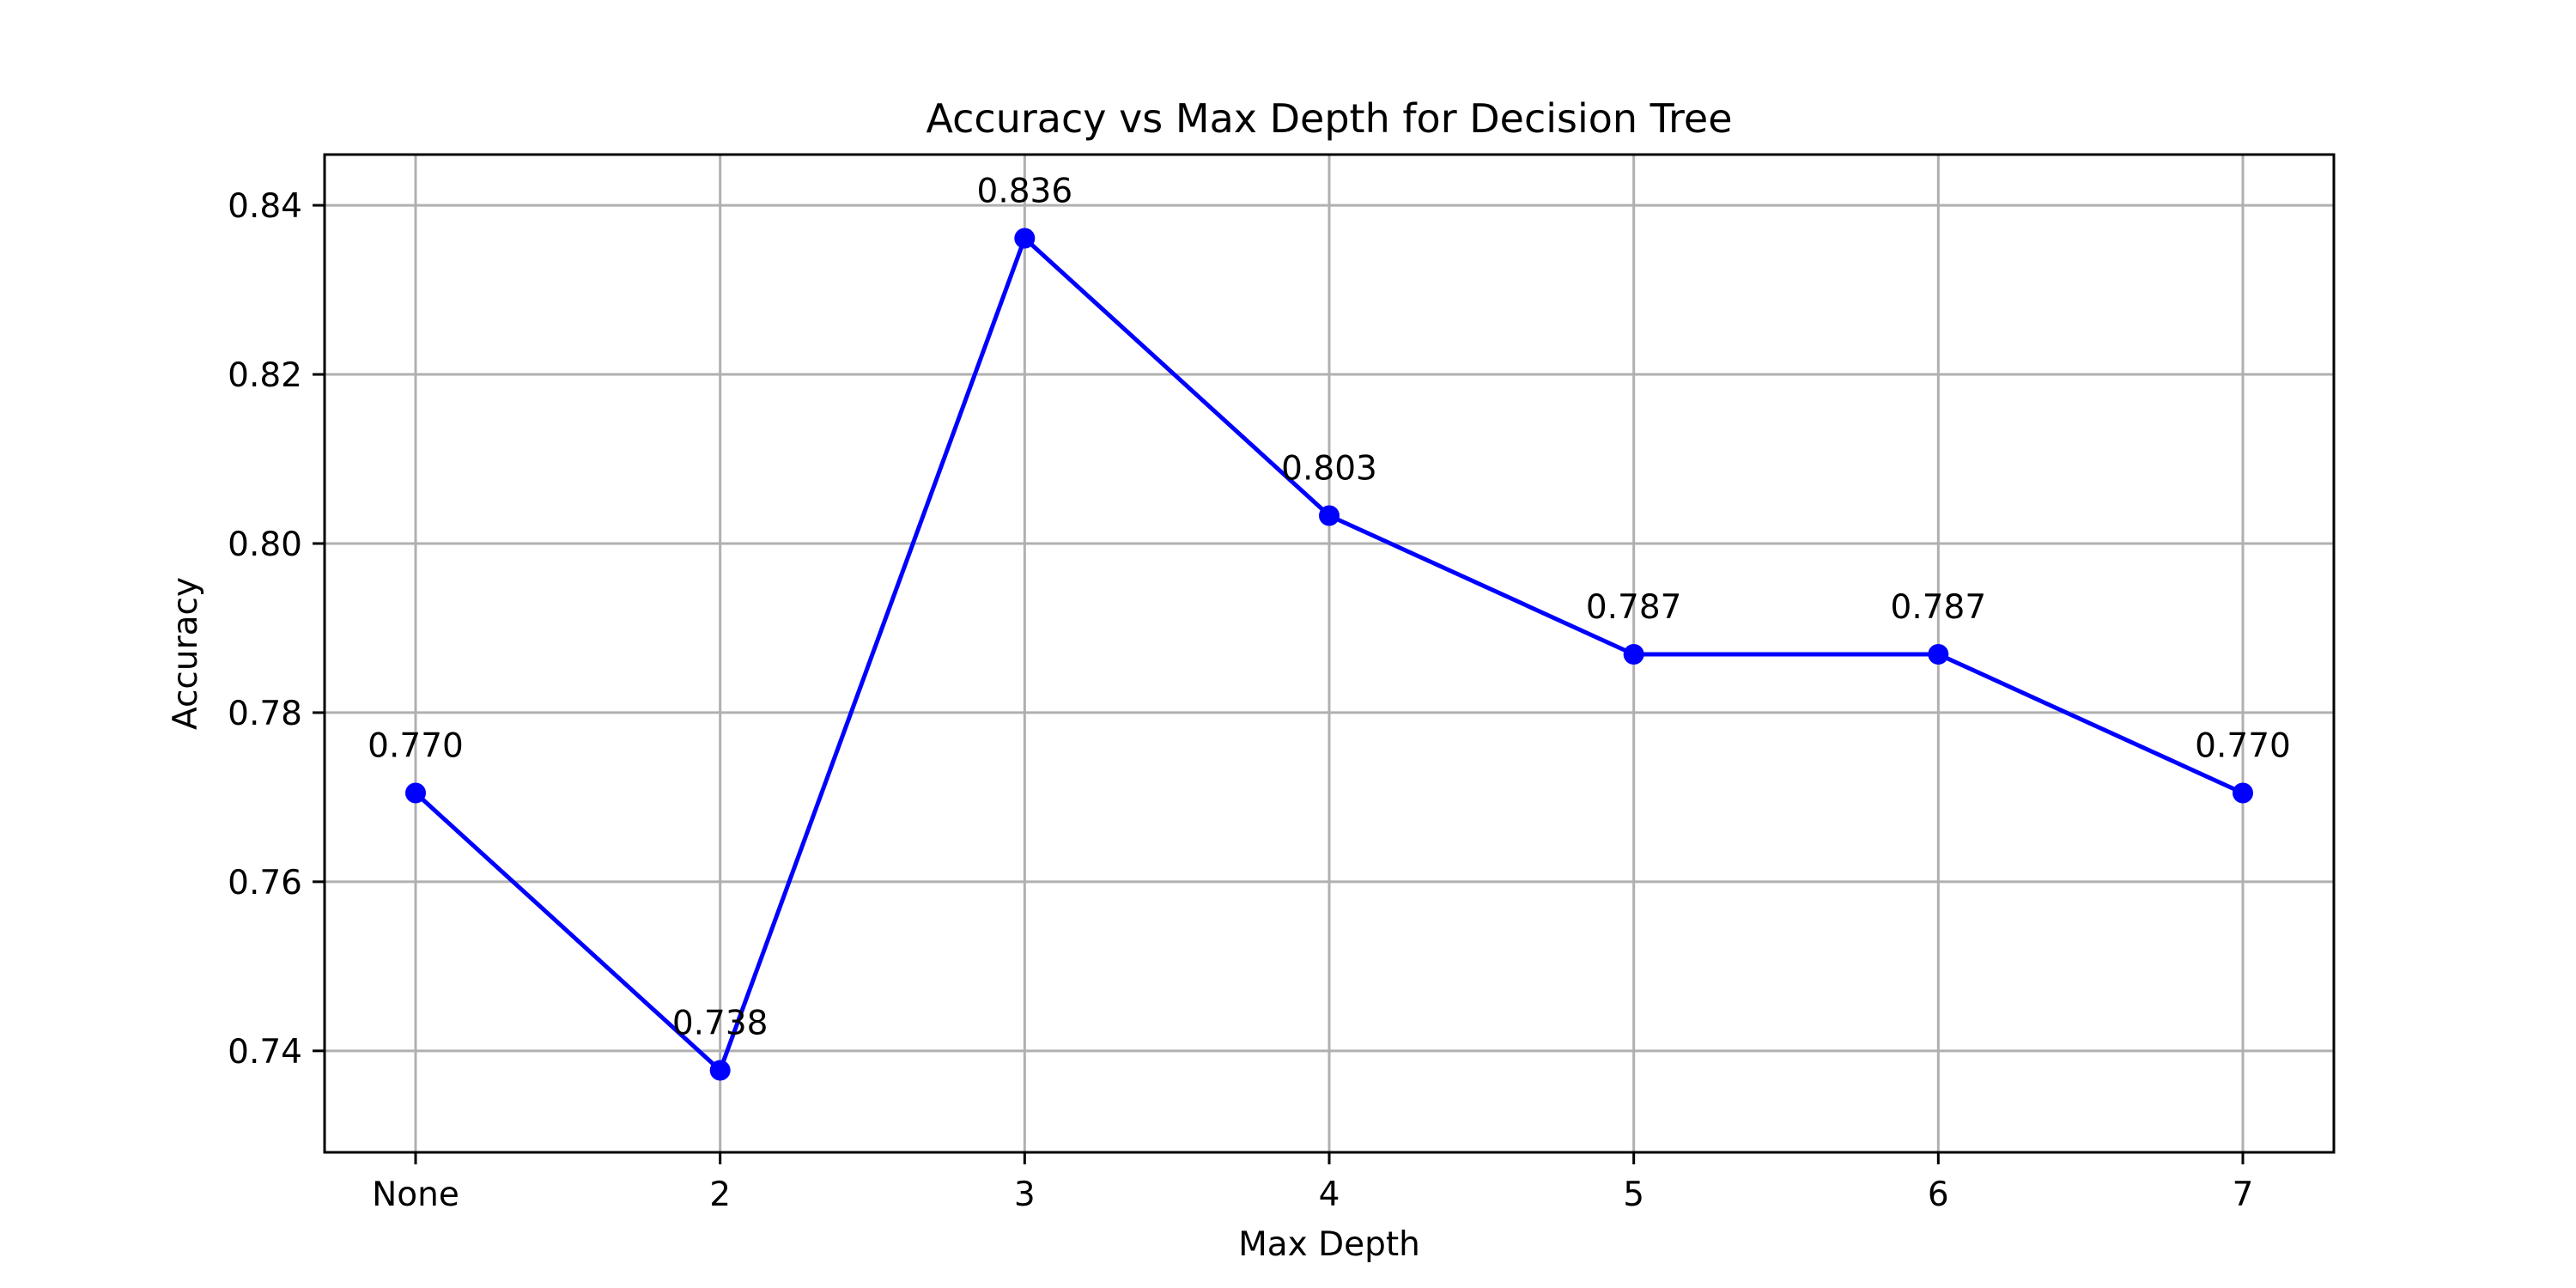 The image size is (2576, 1288). Describe the element at coordinates (1329, 1244) in the screenshot. I see `x-axis-label: Max Depth` at that location.